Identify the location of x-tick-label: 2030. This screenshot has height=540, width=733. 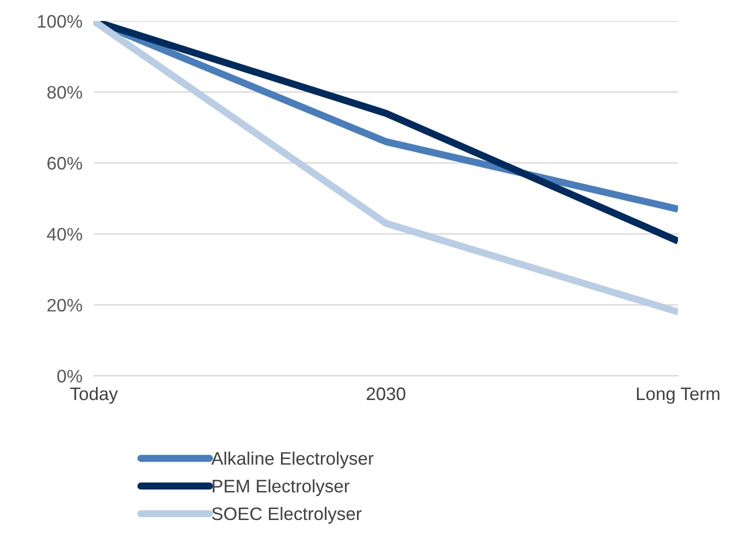
(386, 393).